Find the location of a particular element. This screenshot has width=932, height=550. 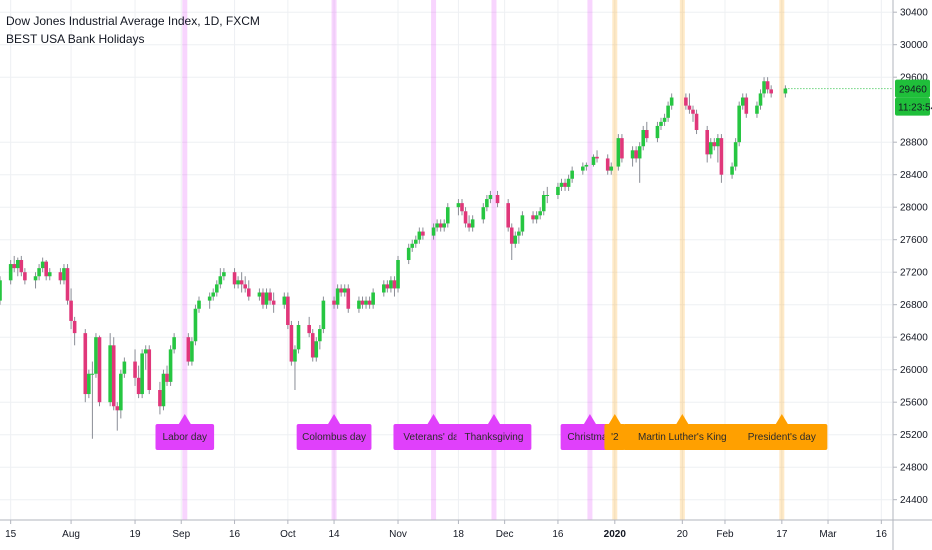

holiday-label: Martin Luther's King is located at coordinates (682, 437).